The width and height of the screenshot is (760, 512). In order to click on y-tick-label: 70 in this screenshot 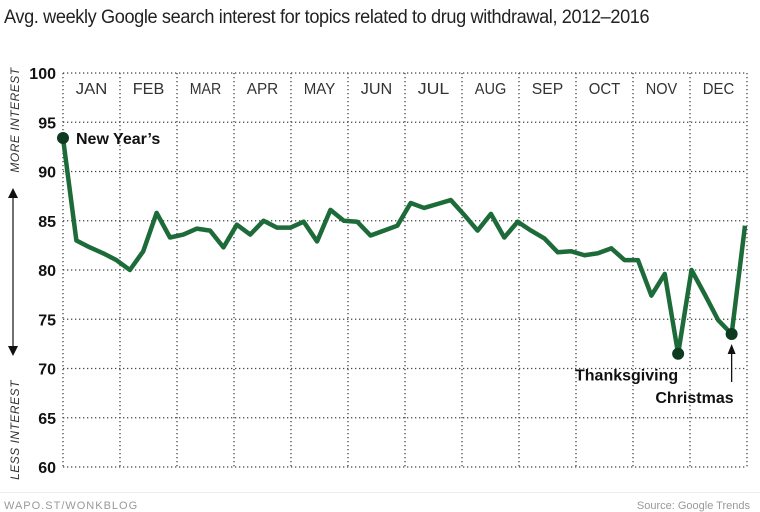, I will do `click(47, 370)`.